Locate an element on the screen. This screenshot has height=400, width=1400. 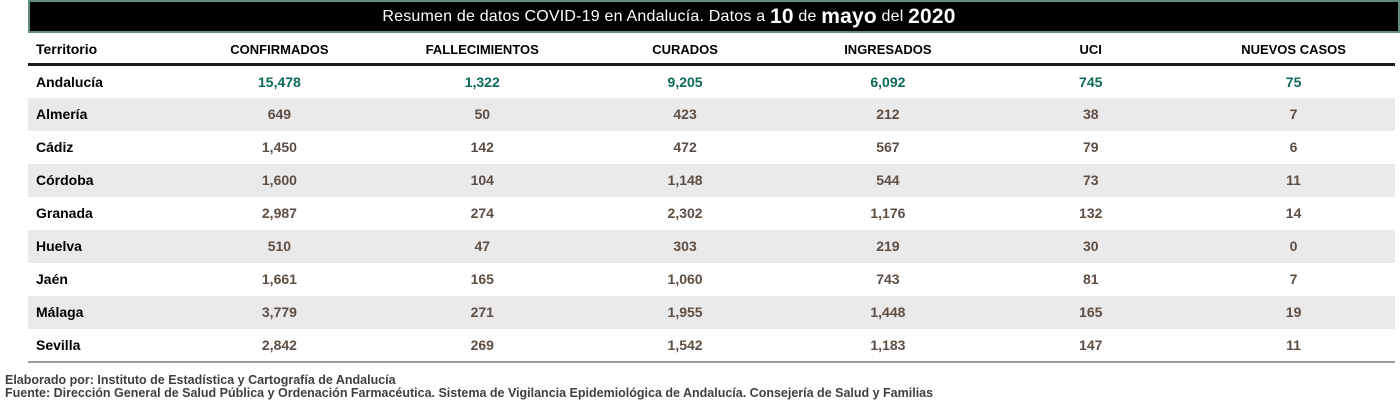
cell-fallecimientos: 104 is located at coordinates (482, 180).